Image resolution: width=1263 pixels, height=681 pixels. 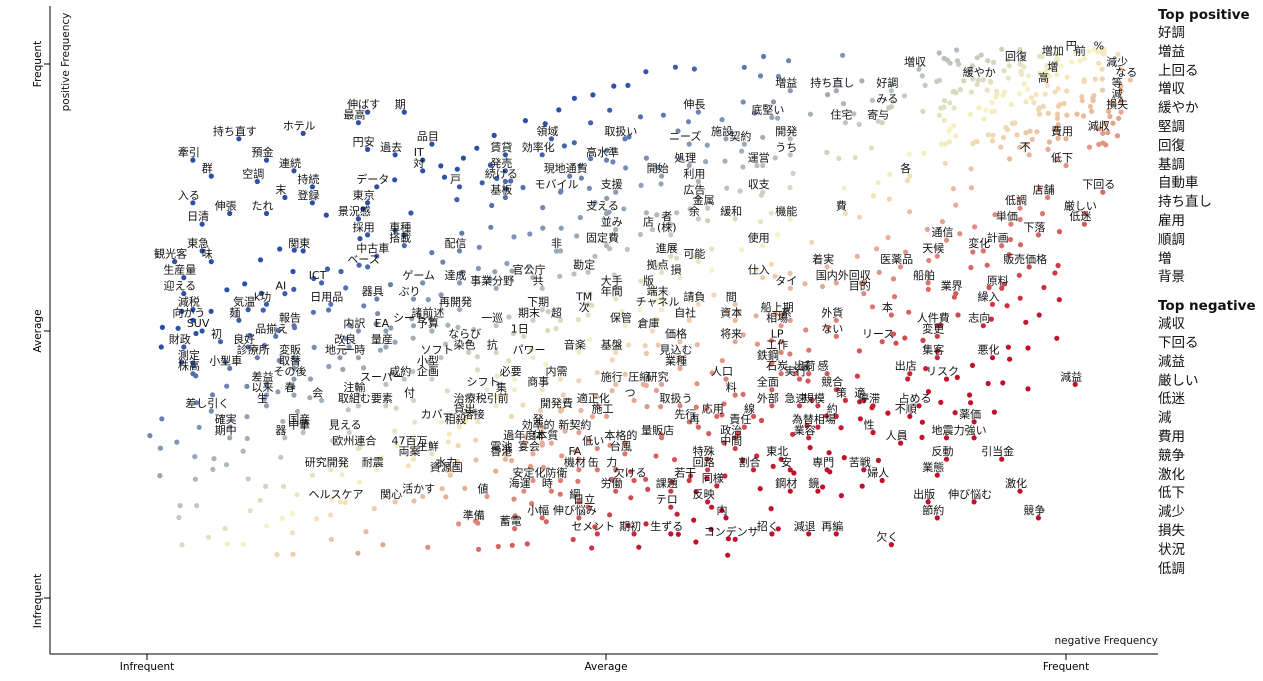 I want to click on term-label: 内, so click(x=722, y=510).